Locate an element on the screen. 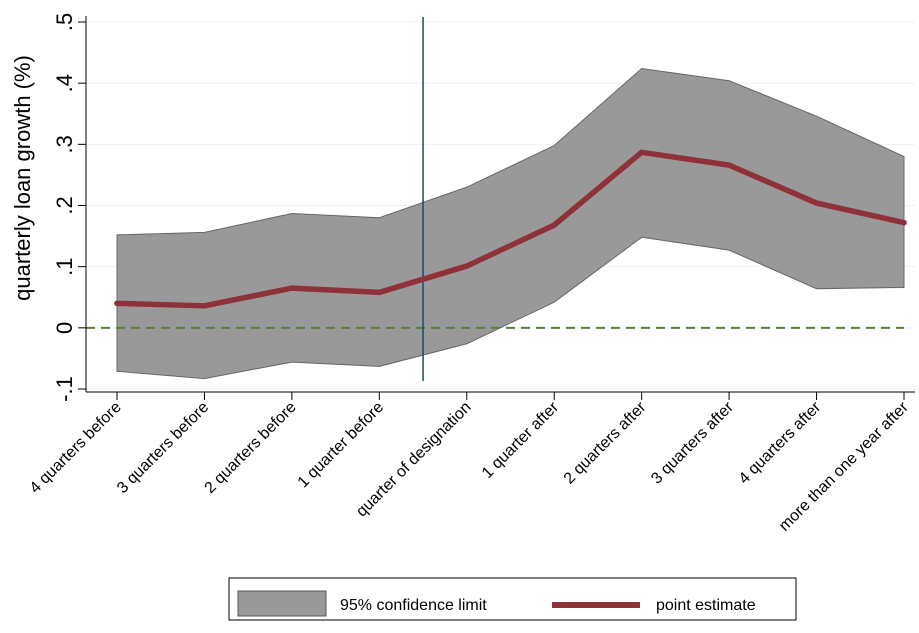 The width and height of the screenshot is (919, 633). y-tick-label-4: .3 is located at coordinates (64, 144).